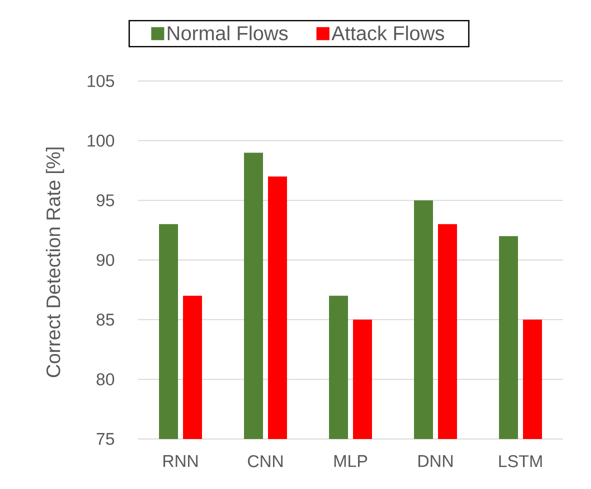  What do you see at coordinates (520, 461) in the screenshot?
I see `x-tick-label: LSTM` at bounding box center [520, 461].